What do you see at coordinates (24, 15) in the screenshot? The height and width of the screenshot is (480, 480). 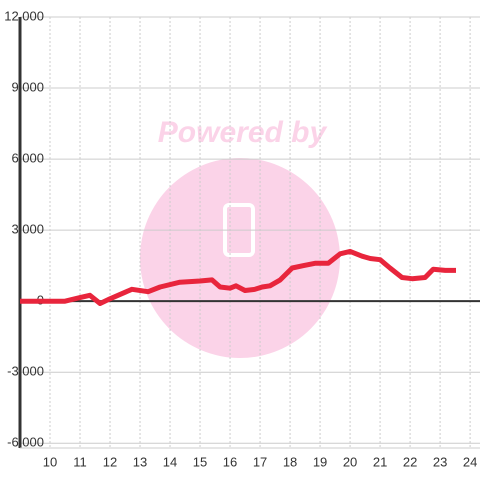 I see `y-tick-label: 12,000` at bounding box center [24, 15].